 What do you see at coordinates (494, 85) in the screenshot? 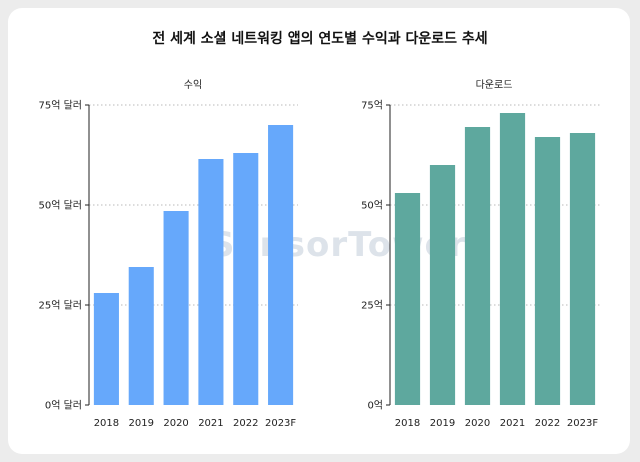
I see `downloads-subtitle: 다운로드` at bounding box center [494, 85].